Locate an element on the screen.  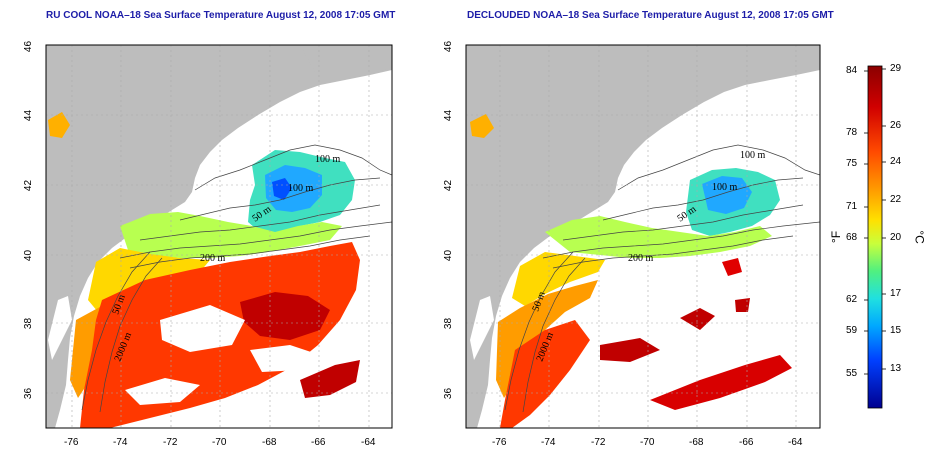
left-x-tick: -76 is located at coordinates (71, 442).